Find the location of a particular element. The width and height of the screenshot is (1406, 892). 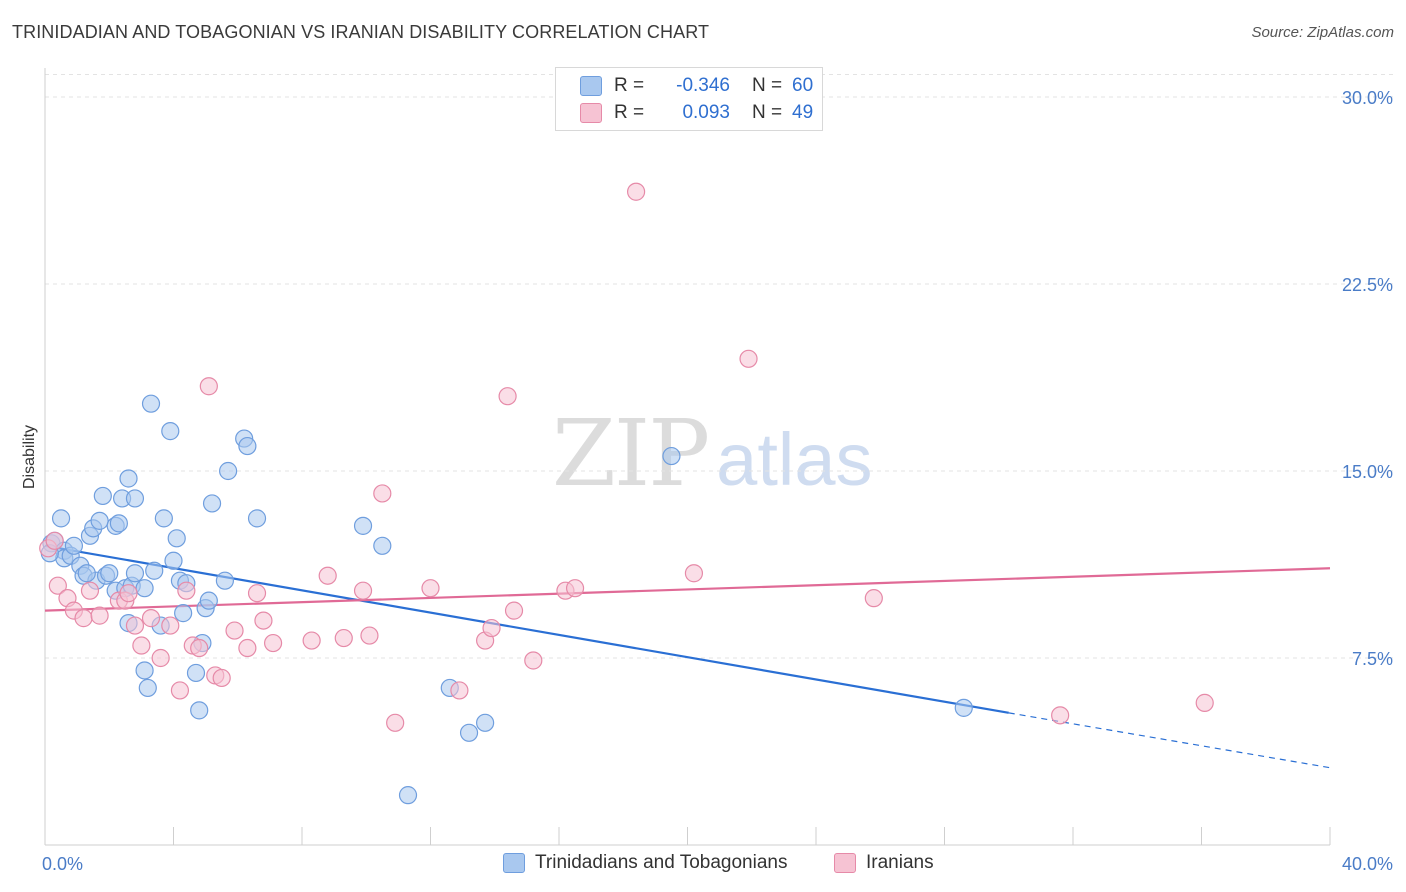

legend-r-value: 0.093 is located at coordinates (706, 112).